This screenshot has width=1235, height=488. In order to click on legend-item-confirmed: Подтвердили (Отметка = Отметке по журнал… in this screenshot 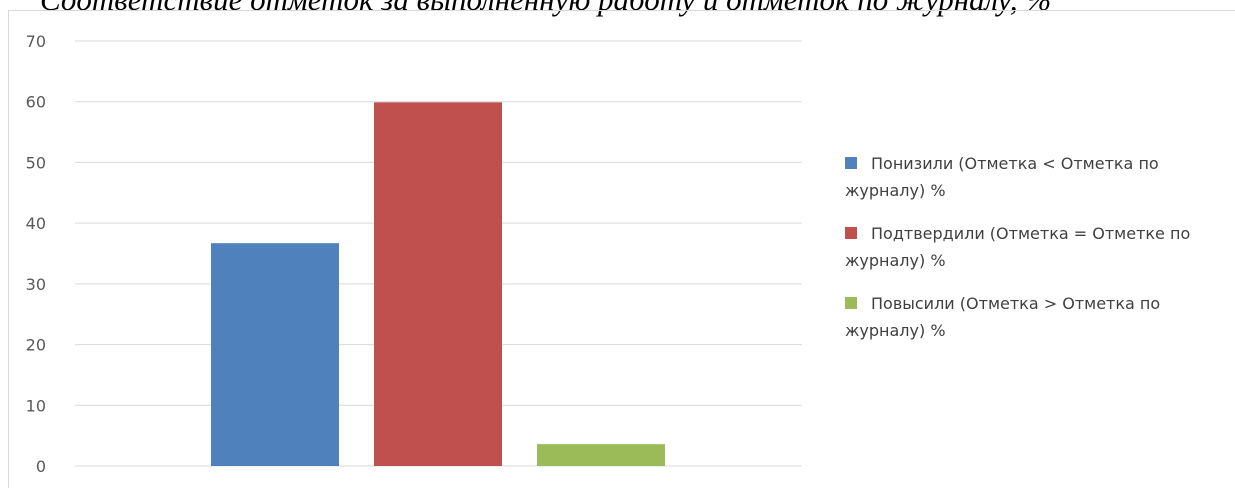, I will do `click(1035, 247)`.